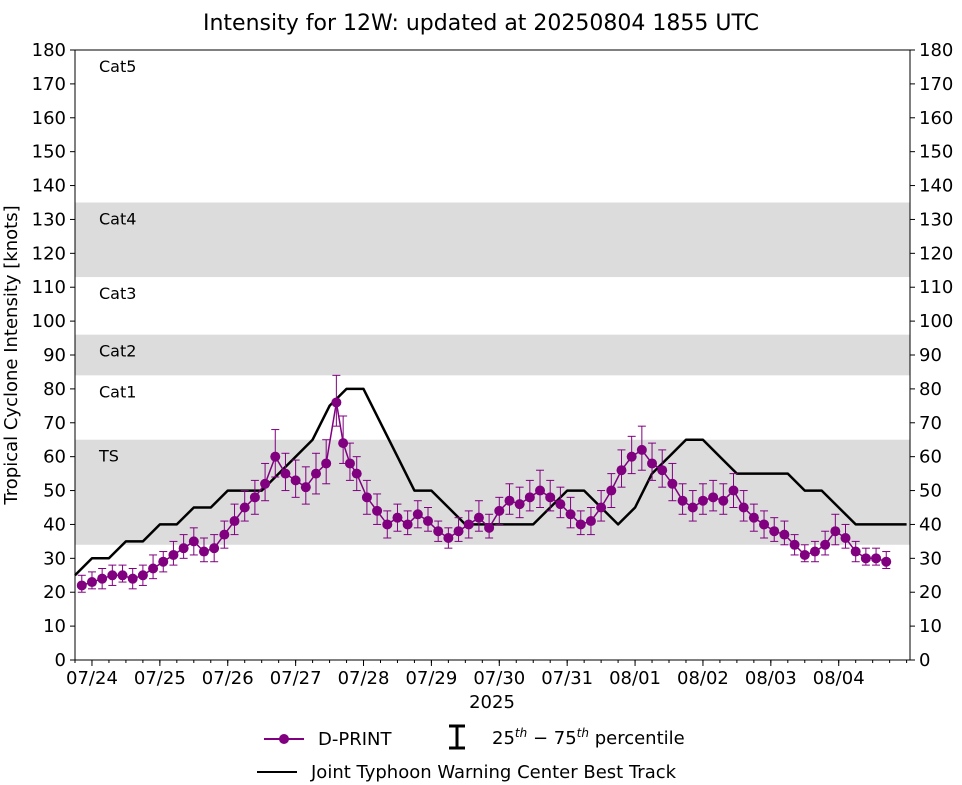 This screenshot has height=785, width=962. What do you see at coordinates (296, 678) in the screenshot?
I see `x-tick-label: 07/27` at bounding box center [296, 678].